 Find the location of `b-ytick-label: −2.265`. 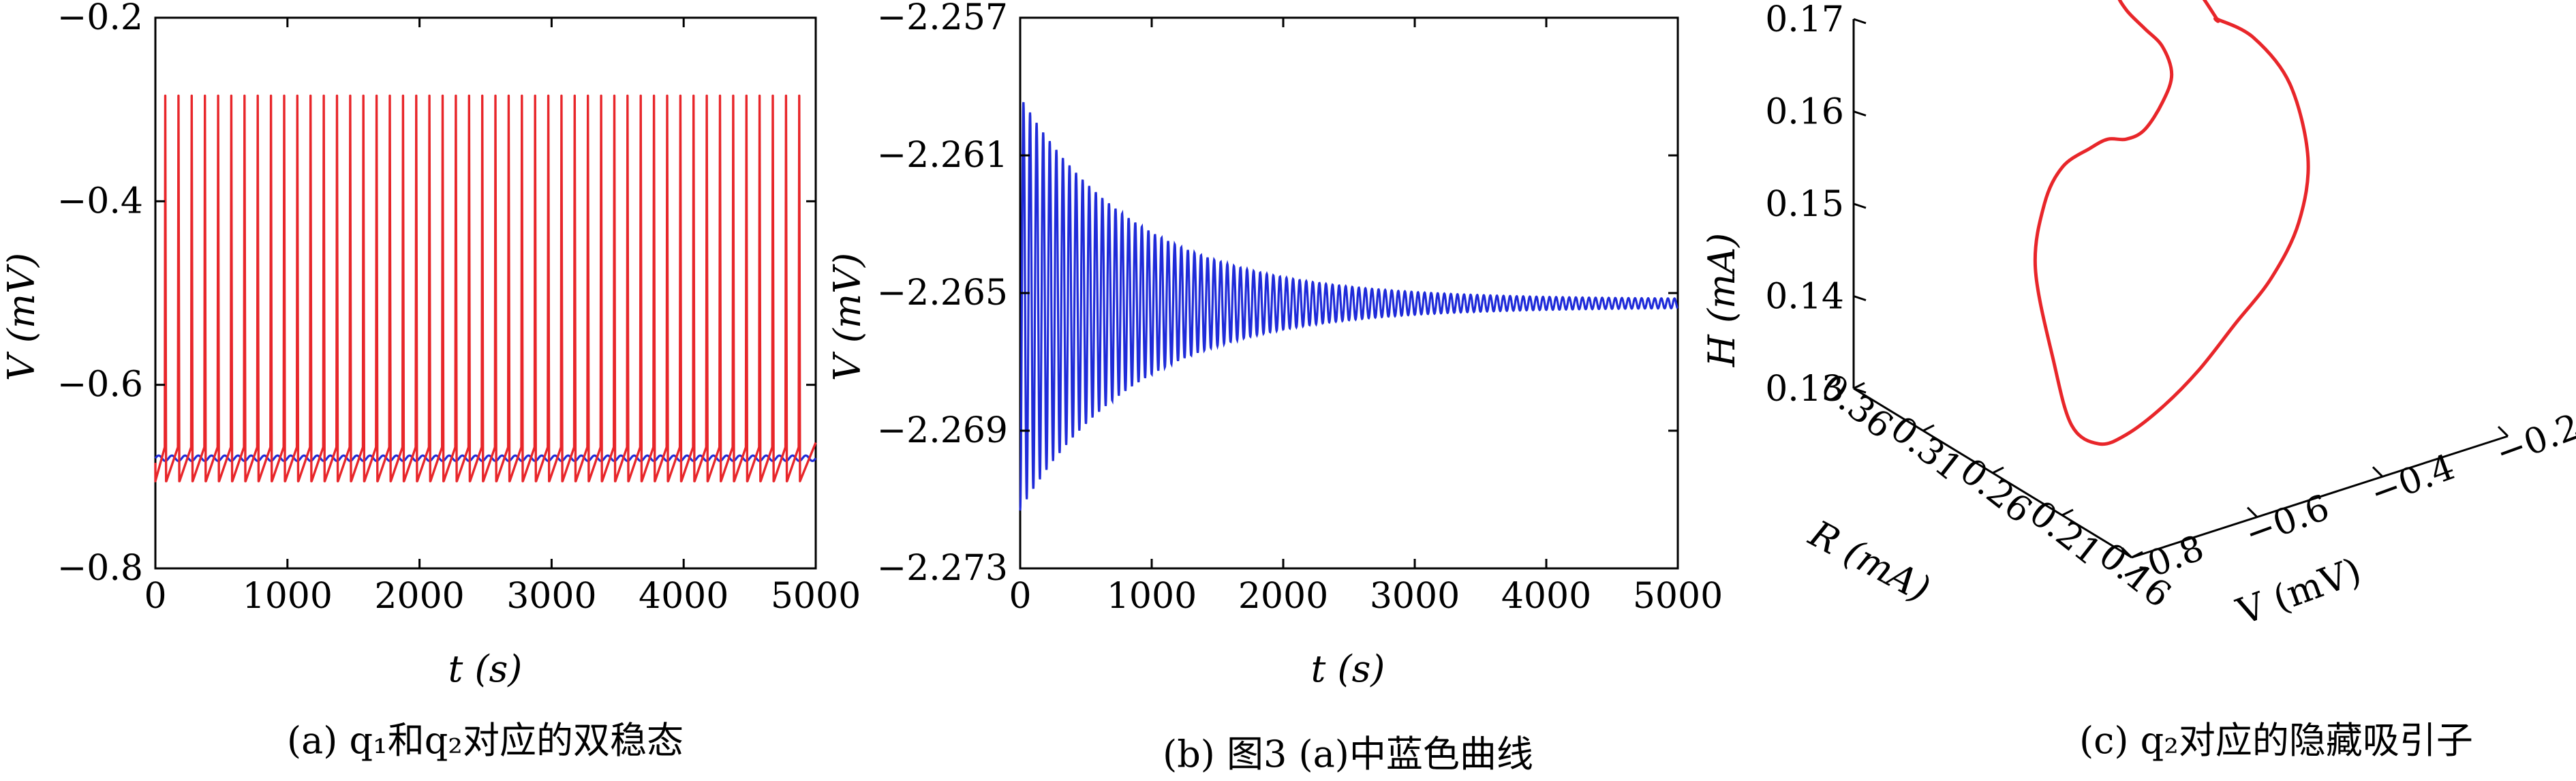

b-ytick-label: −2.265 is located at coordinates (943, 293).